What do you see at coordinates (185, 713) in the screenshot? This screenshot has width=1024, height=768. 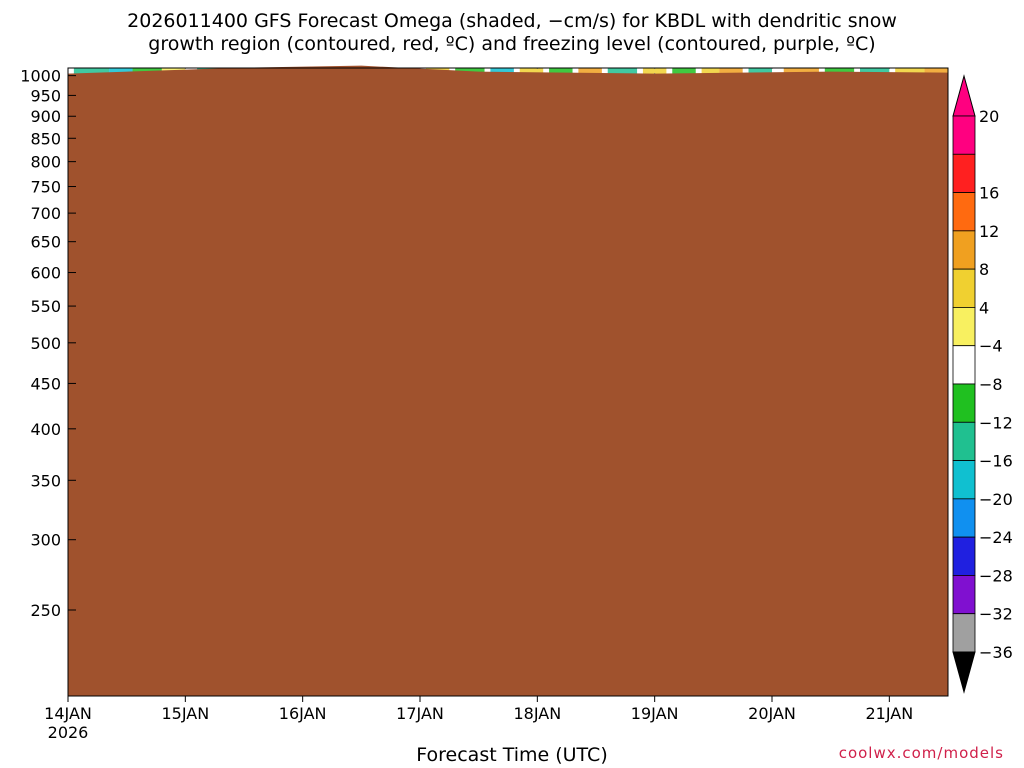 I see `x-tick-label: 15JAN` at bounding box center [185, 713].